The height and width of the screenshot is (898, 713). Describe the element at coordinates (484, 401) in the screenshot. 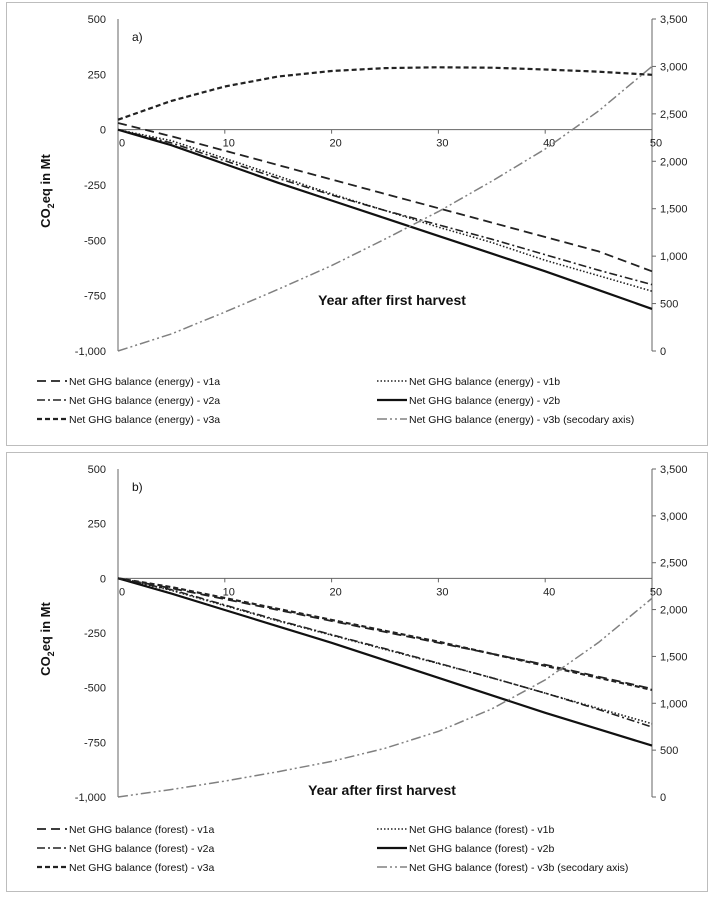

I see `legend-entry: Net GHG balance (energy) - v2b` at that location.